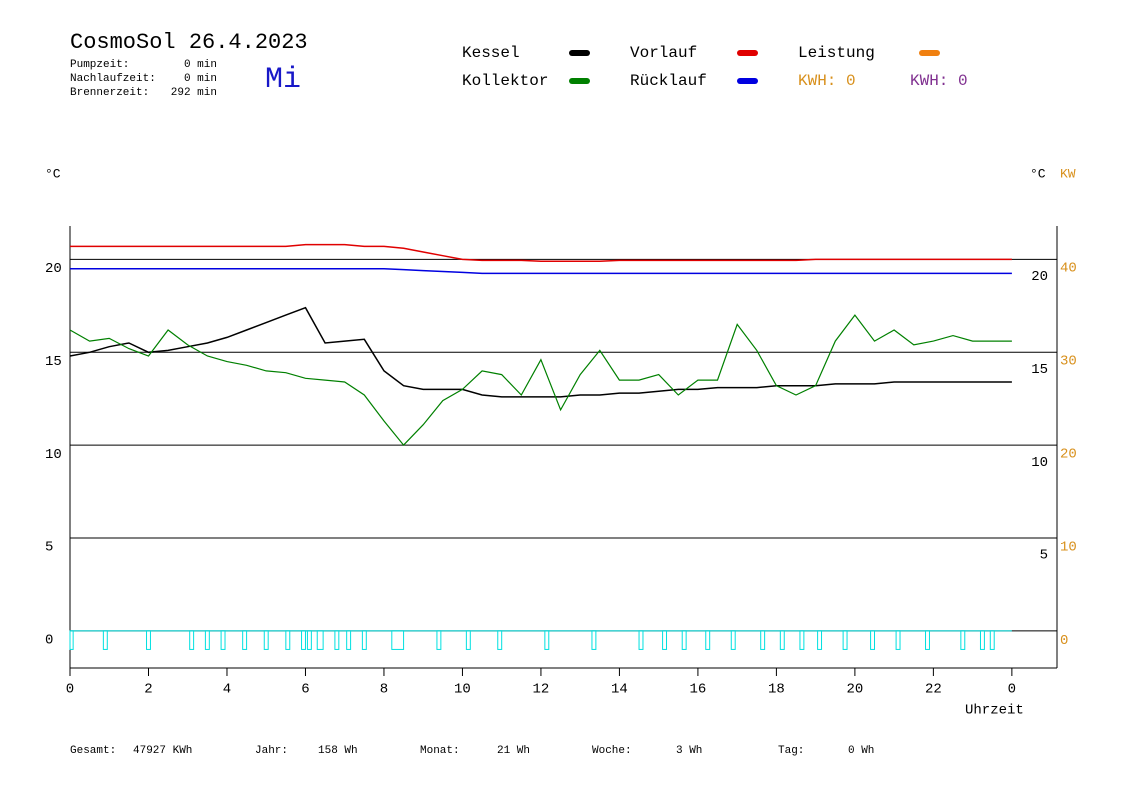 Image resolution: width=1148 pixels, height=812 pixels. I want to click on y-right-tick-label: 5, so click(1044, 556).